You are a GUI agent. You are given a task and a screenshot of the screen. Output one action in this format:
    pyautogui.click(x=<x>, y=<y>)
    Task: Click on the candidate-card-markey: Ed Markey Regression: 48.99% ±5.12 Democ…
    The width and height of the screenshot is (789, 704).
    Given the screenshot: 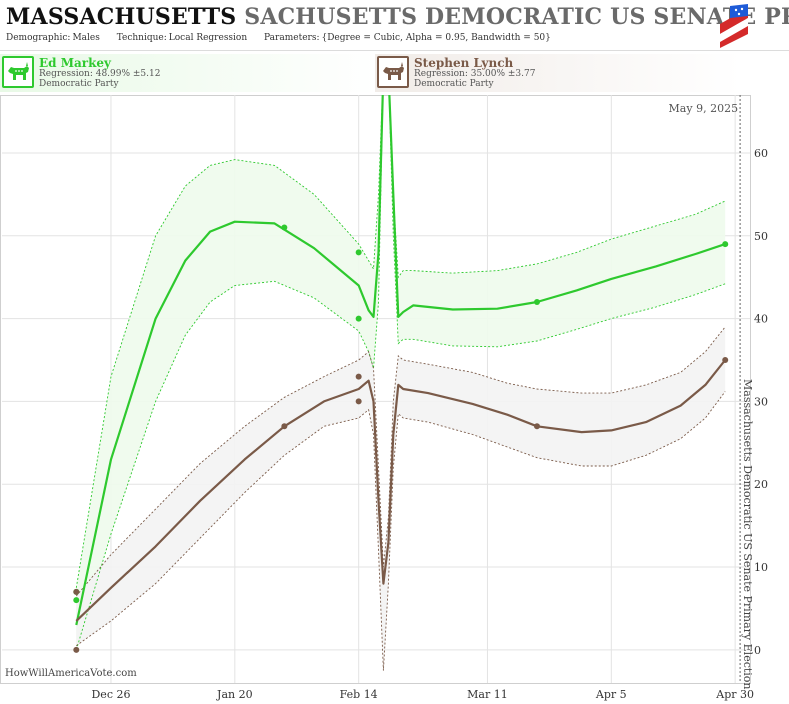 What is the action you would take?
    pyautogui.click(x=188, y=73)
    